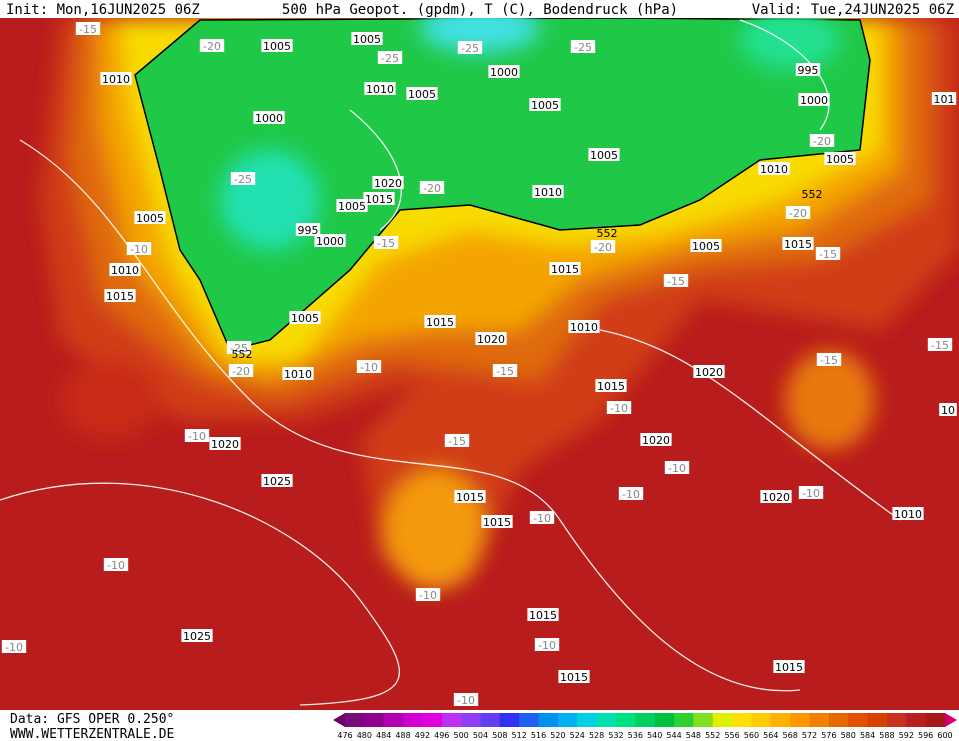 The width and height of the screenshot is (959, 741). Describe the element at coordinates (344, 735) in the screenshot. I see `legend-tick-label: 476` at that location.